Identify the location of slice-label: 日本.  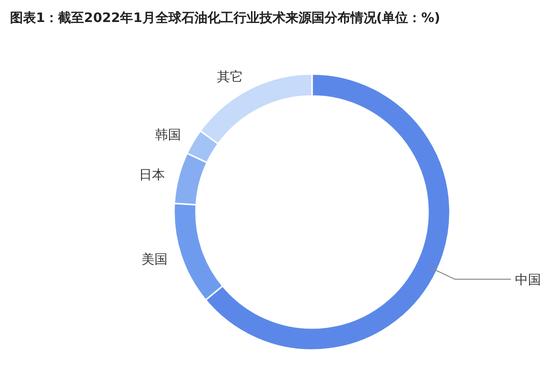
(151, 175).